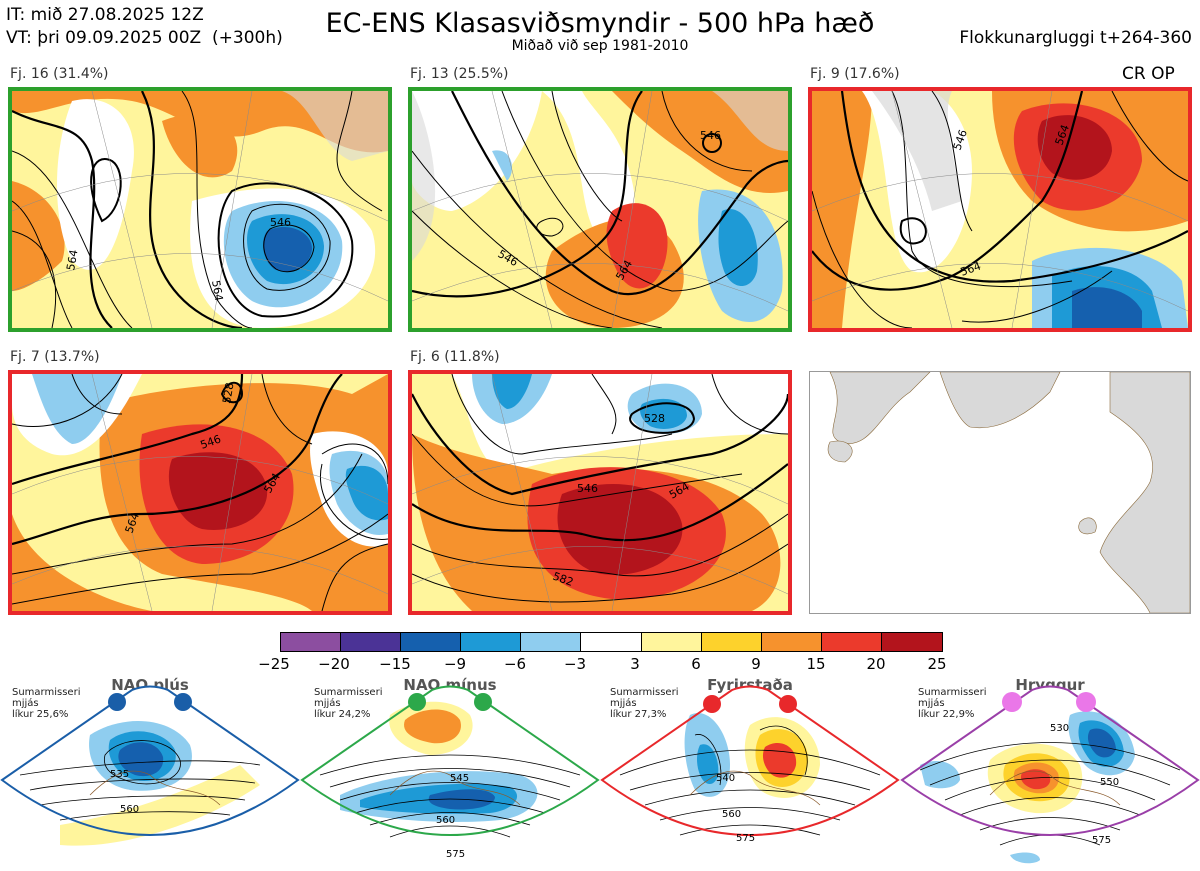 This screenshot has width=1200, height=871. Describe the element at coordinates (455, 357) in the screenshot. I see `cluster-label-5: Fj. 6 (11.8%)` at that location.